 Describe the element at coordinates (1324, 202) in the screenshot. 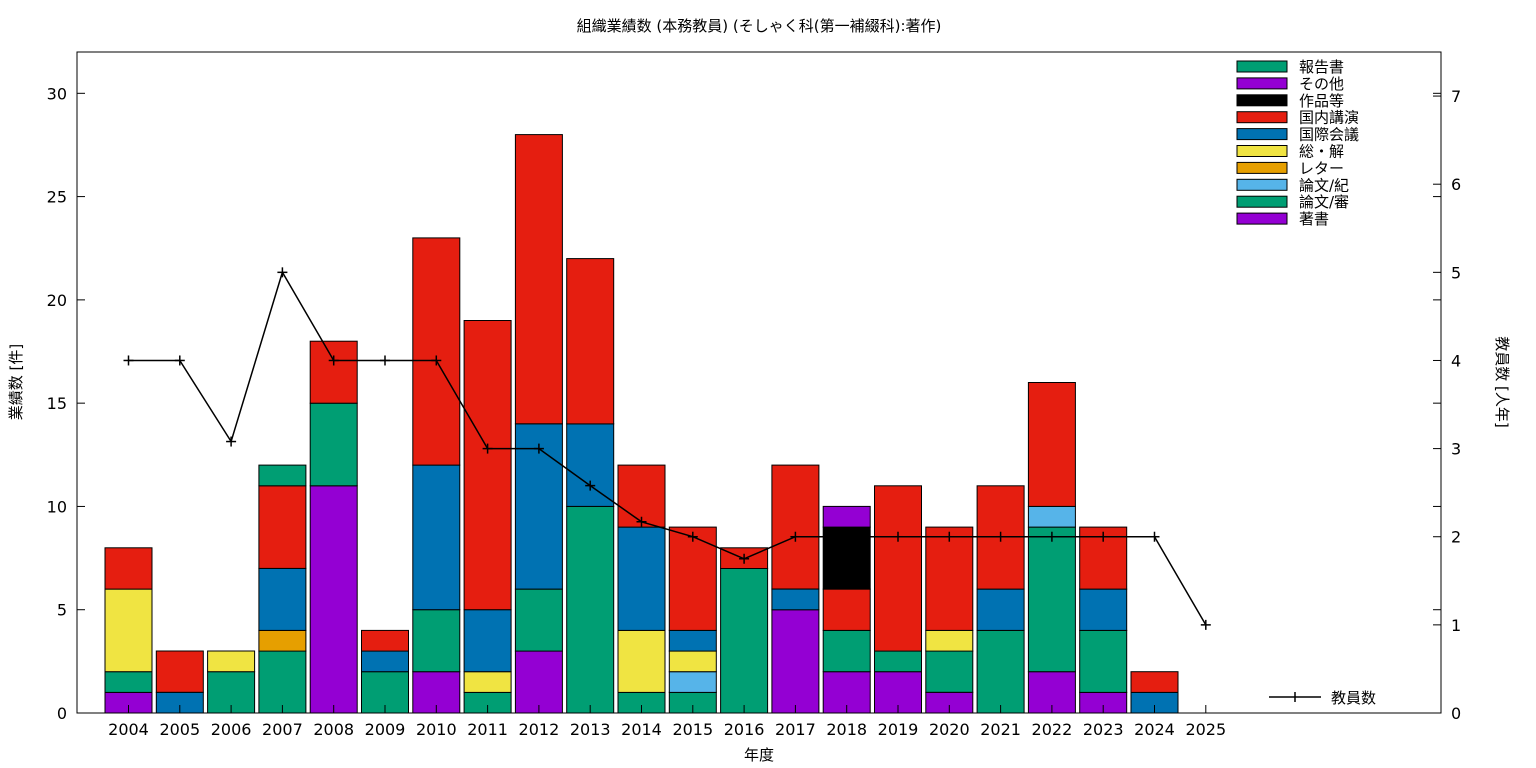

I see `legend-label: 論文/審` at that location.